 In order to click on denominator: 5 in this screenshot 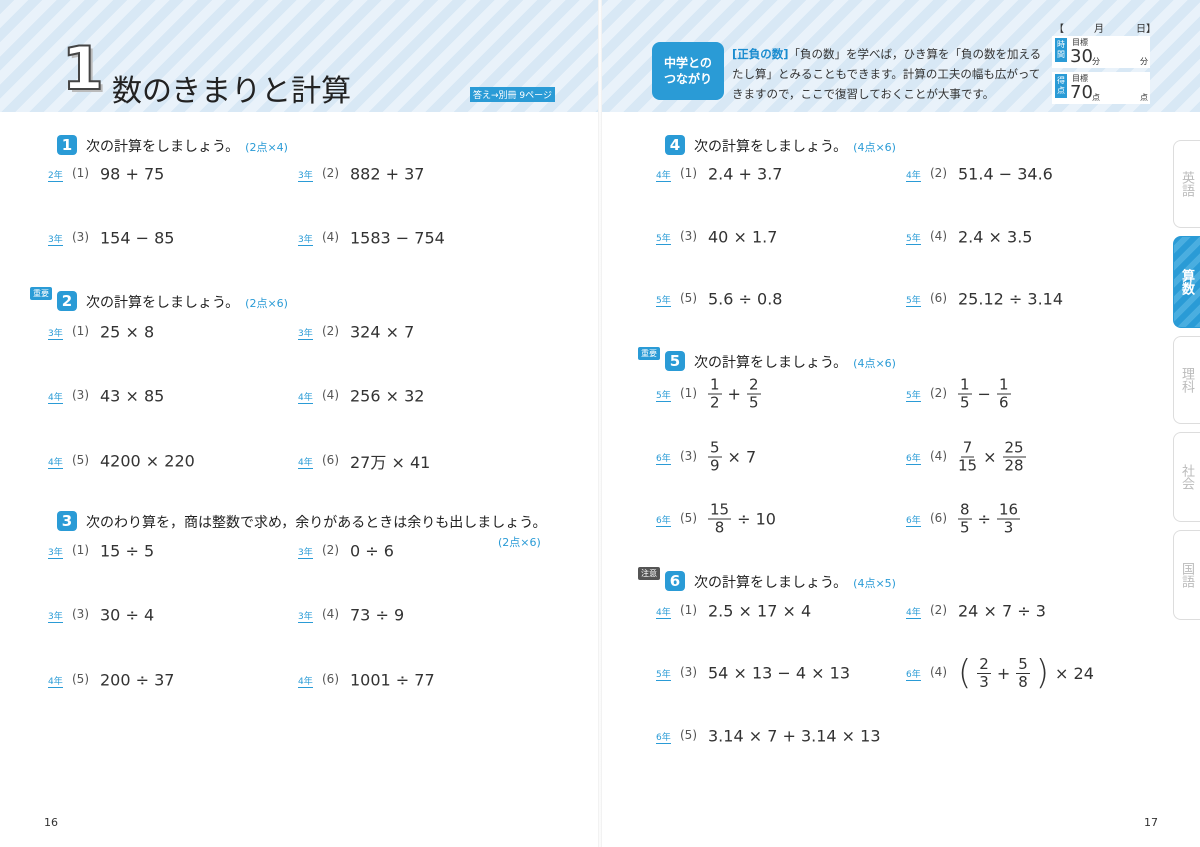, I will do `click(753, 402)`.